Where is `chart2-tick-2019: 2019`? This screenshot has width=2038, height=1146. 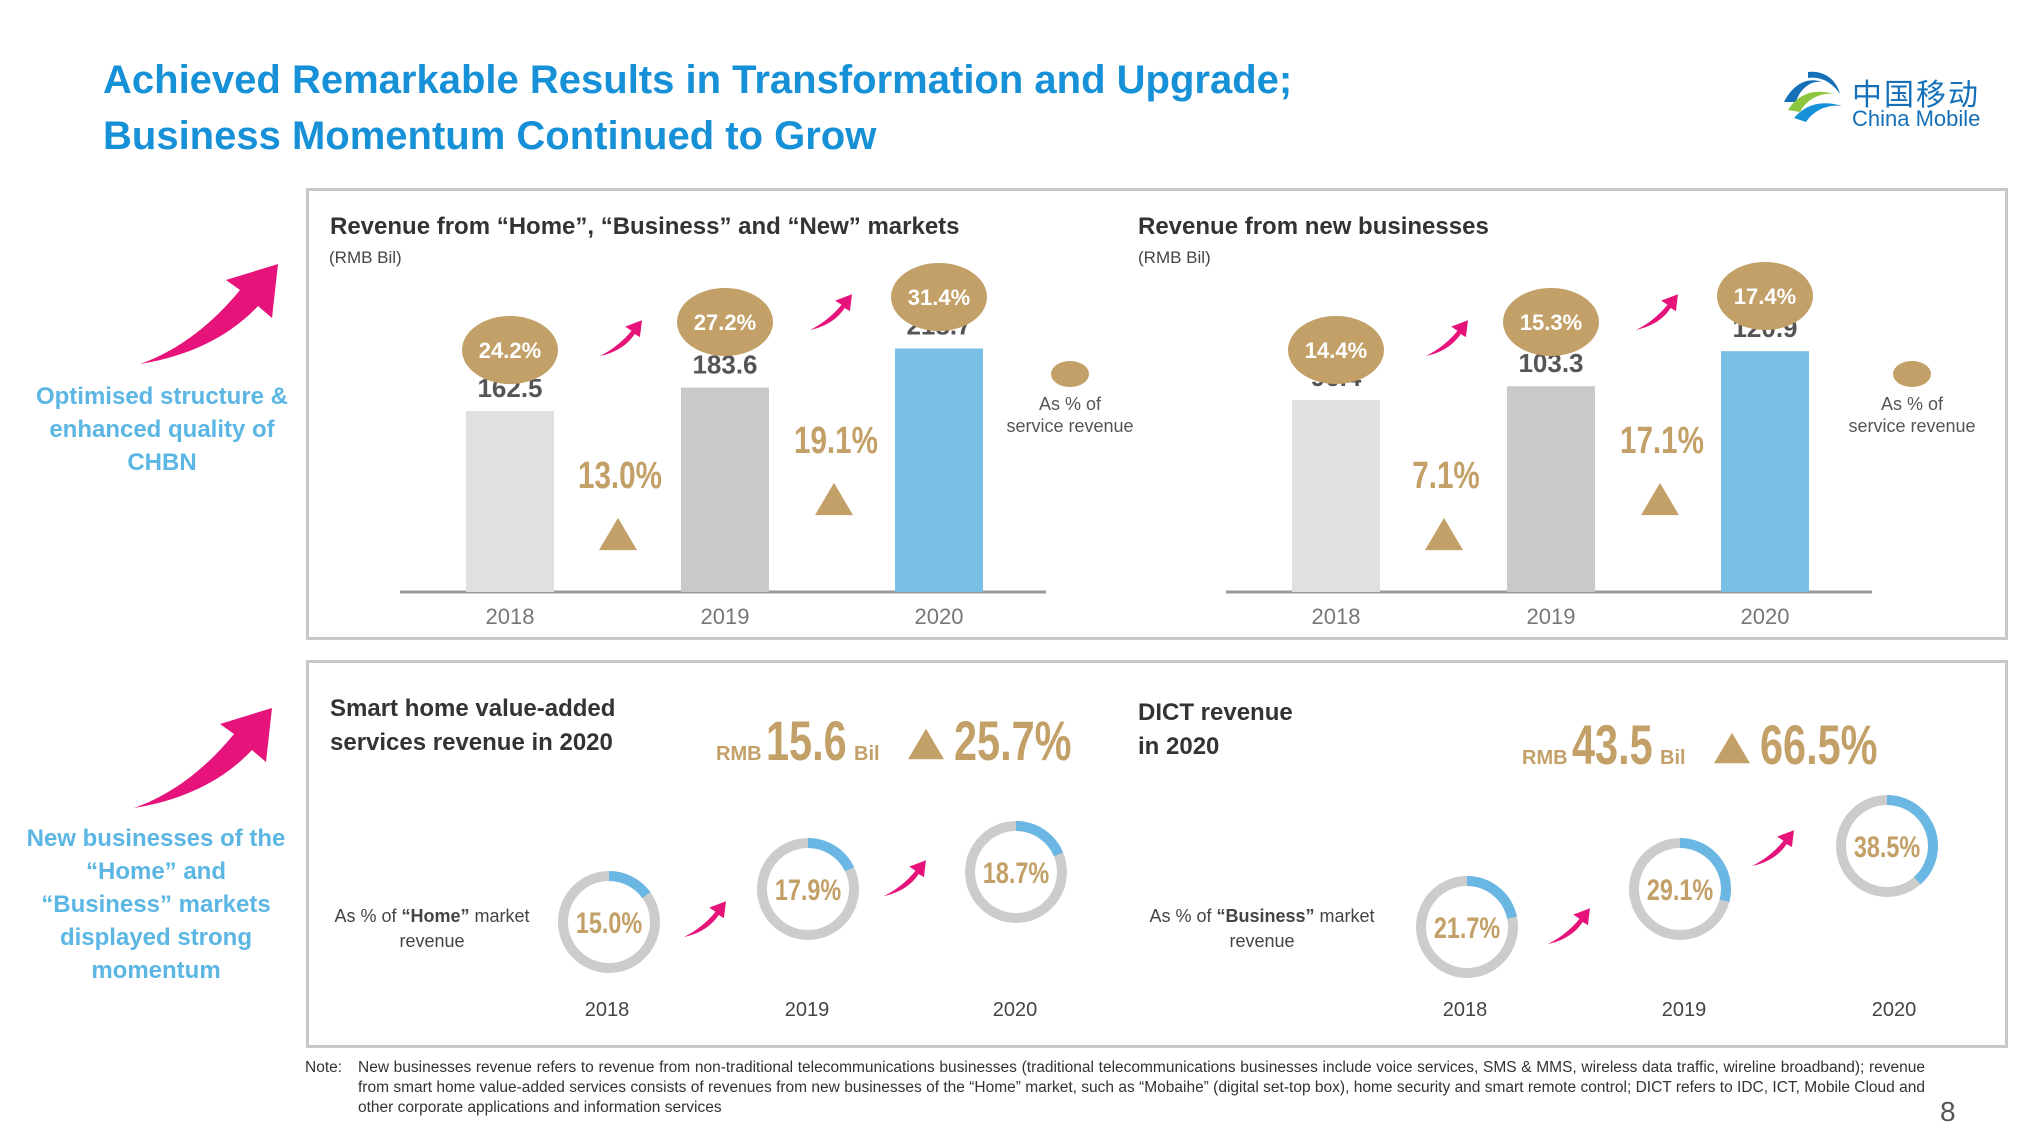 chart2-tick-2019: 2019 is located at coordinates (1551, 616).